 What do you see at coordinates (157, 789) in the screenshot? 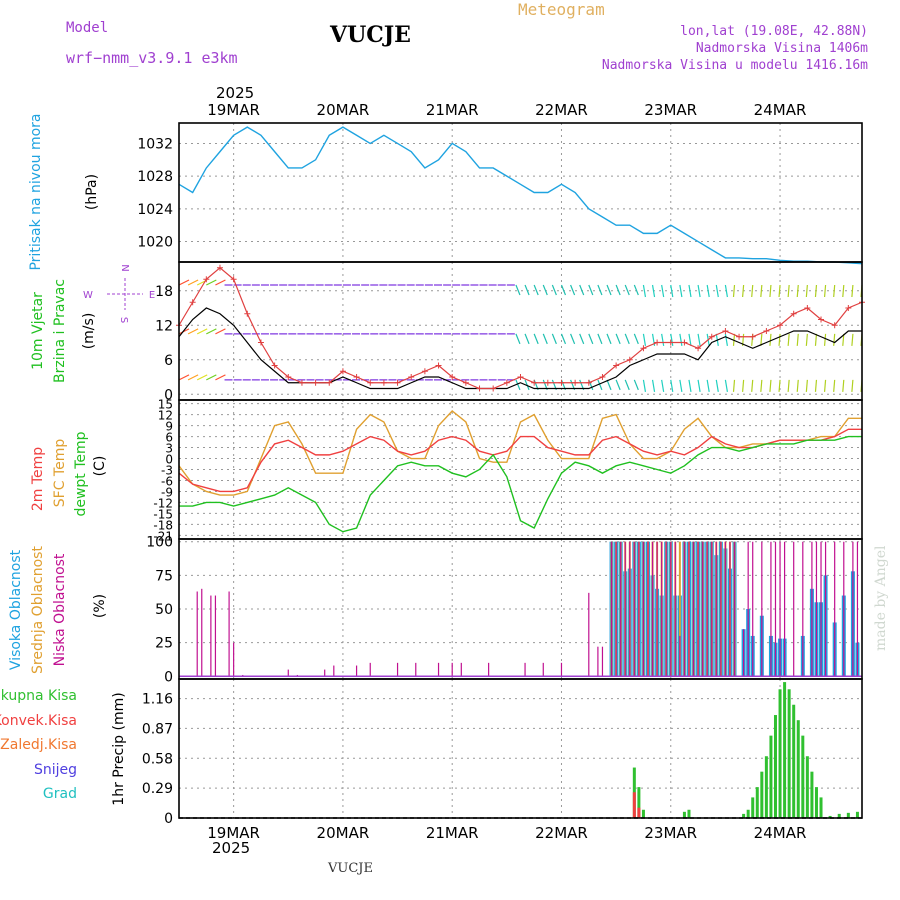
I see `ytick-label-precip-1: 0.29` at bounding box center [157, 789].